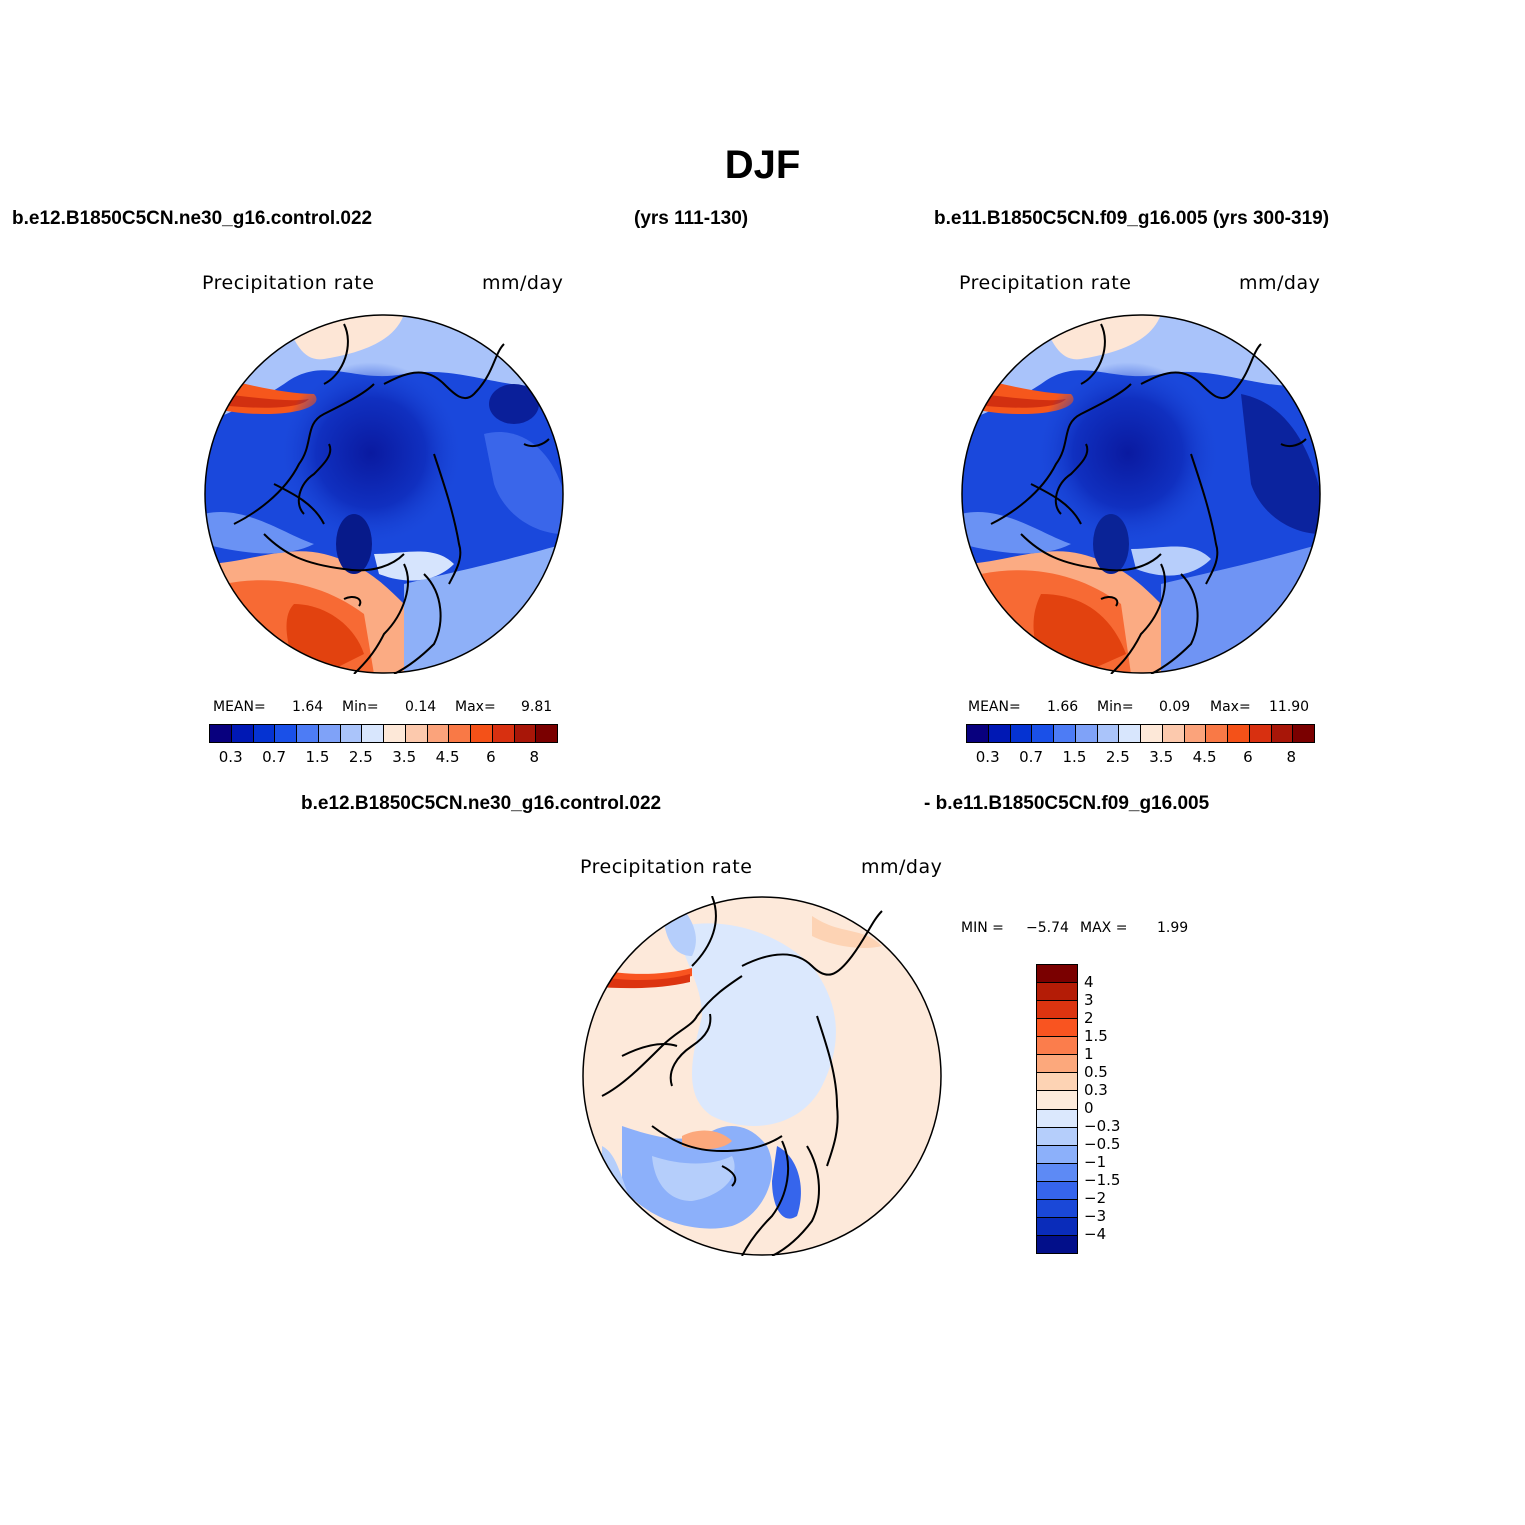 This screenshot has width=1525, height=1525. Describe the element at coordinates (1104, 928) in the screenshot. I see `diff-max-label: MAX =` at that location.